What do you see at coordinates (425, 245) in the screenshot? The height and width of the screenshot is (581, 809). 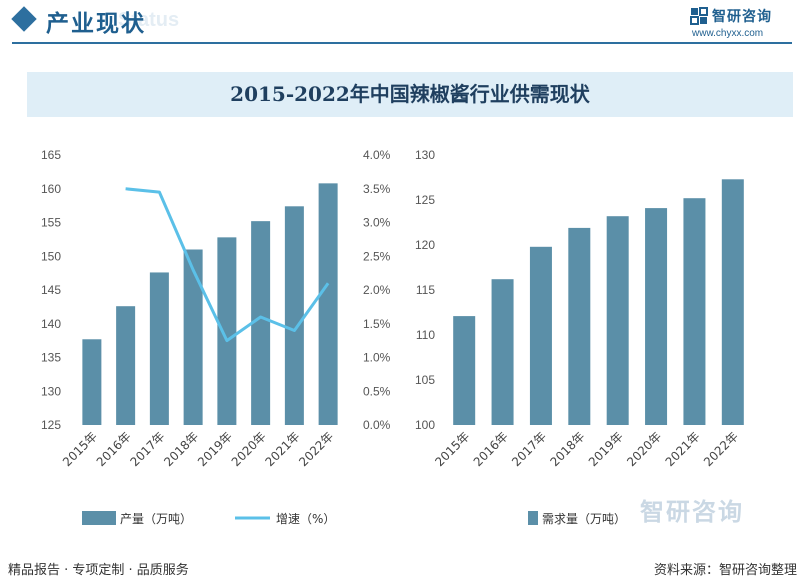 I see `y-tick-label: 120` at bounding box center [425, 245].